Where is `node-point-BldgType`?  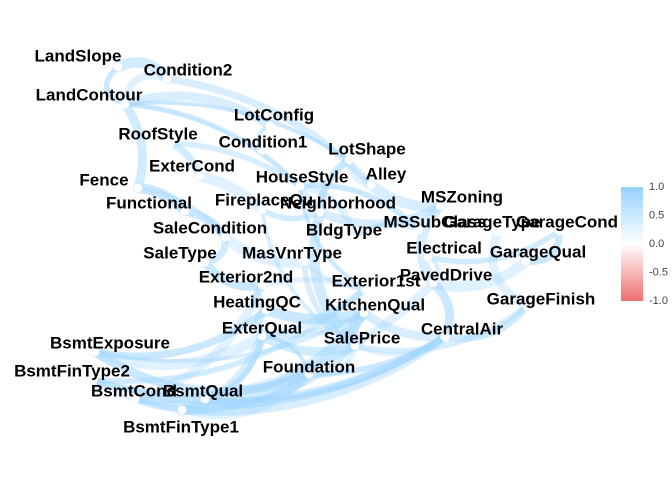
node-point-BldgType is located at coordinates (354, 238).